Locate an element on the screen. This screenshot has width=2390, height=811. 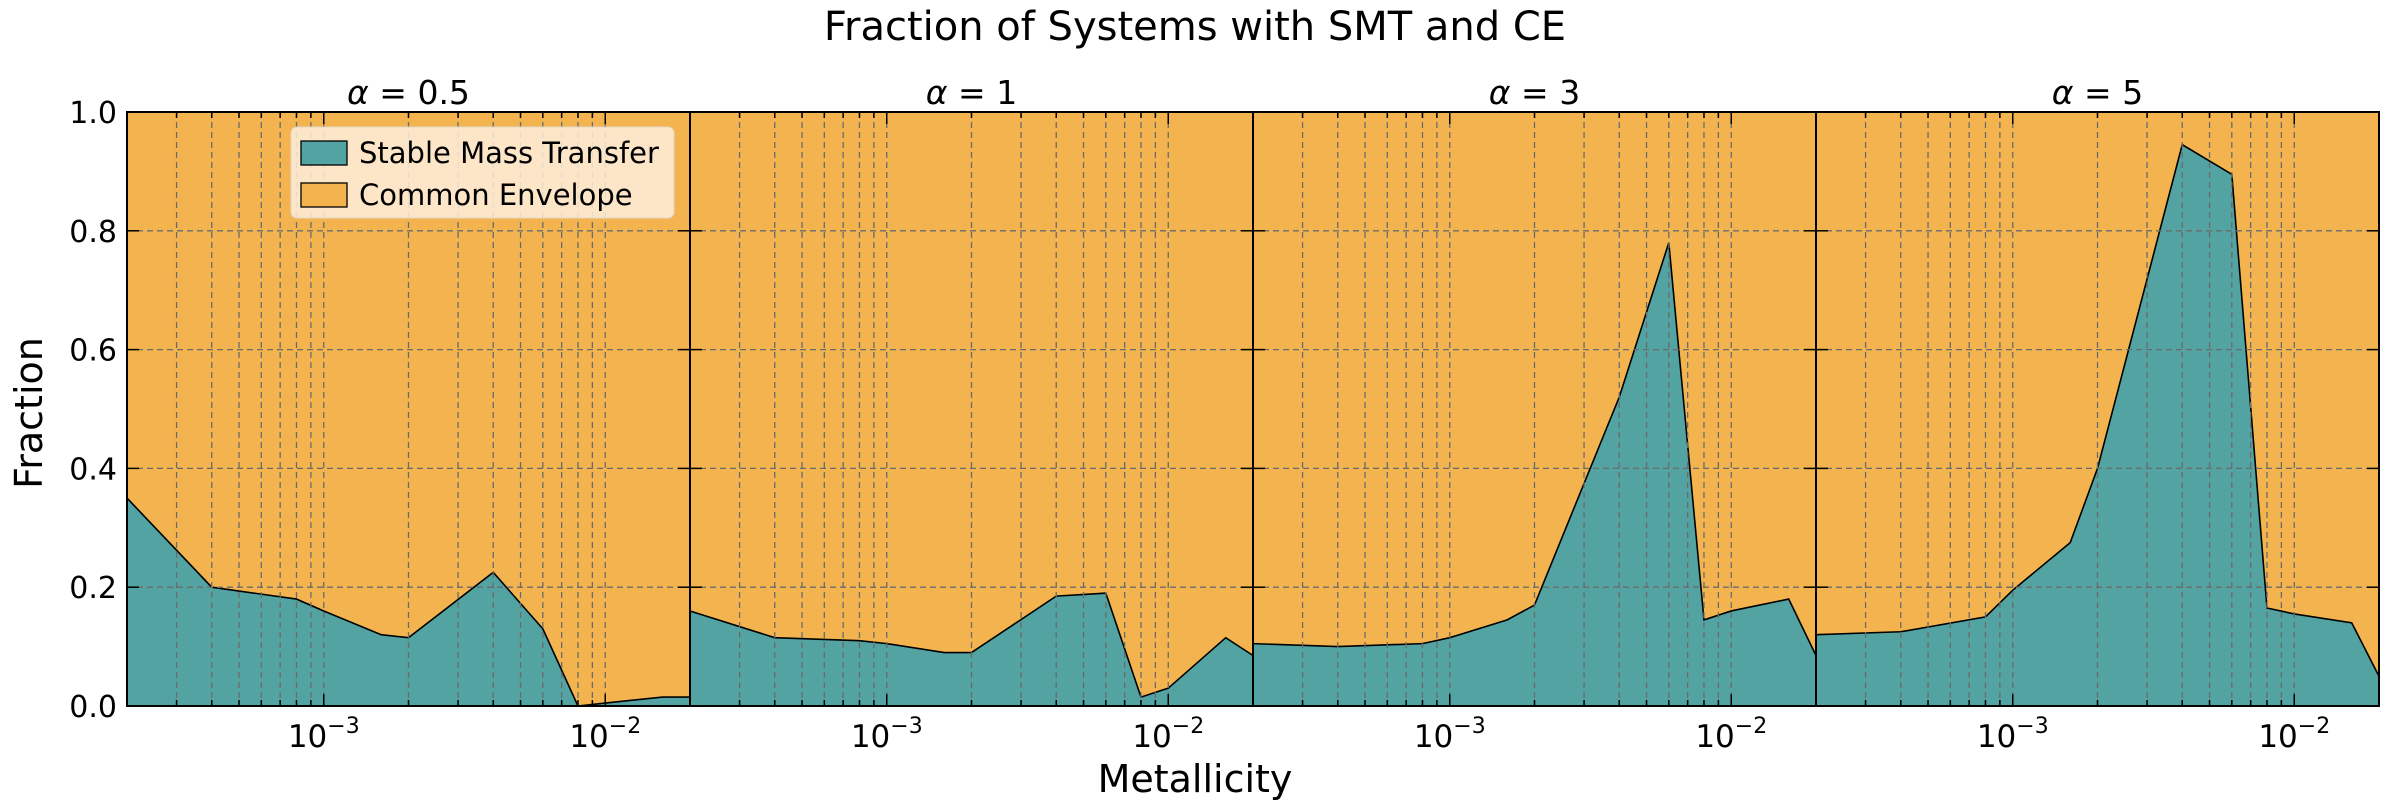
legend-box is located at coordinates (482, 172).